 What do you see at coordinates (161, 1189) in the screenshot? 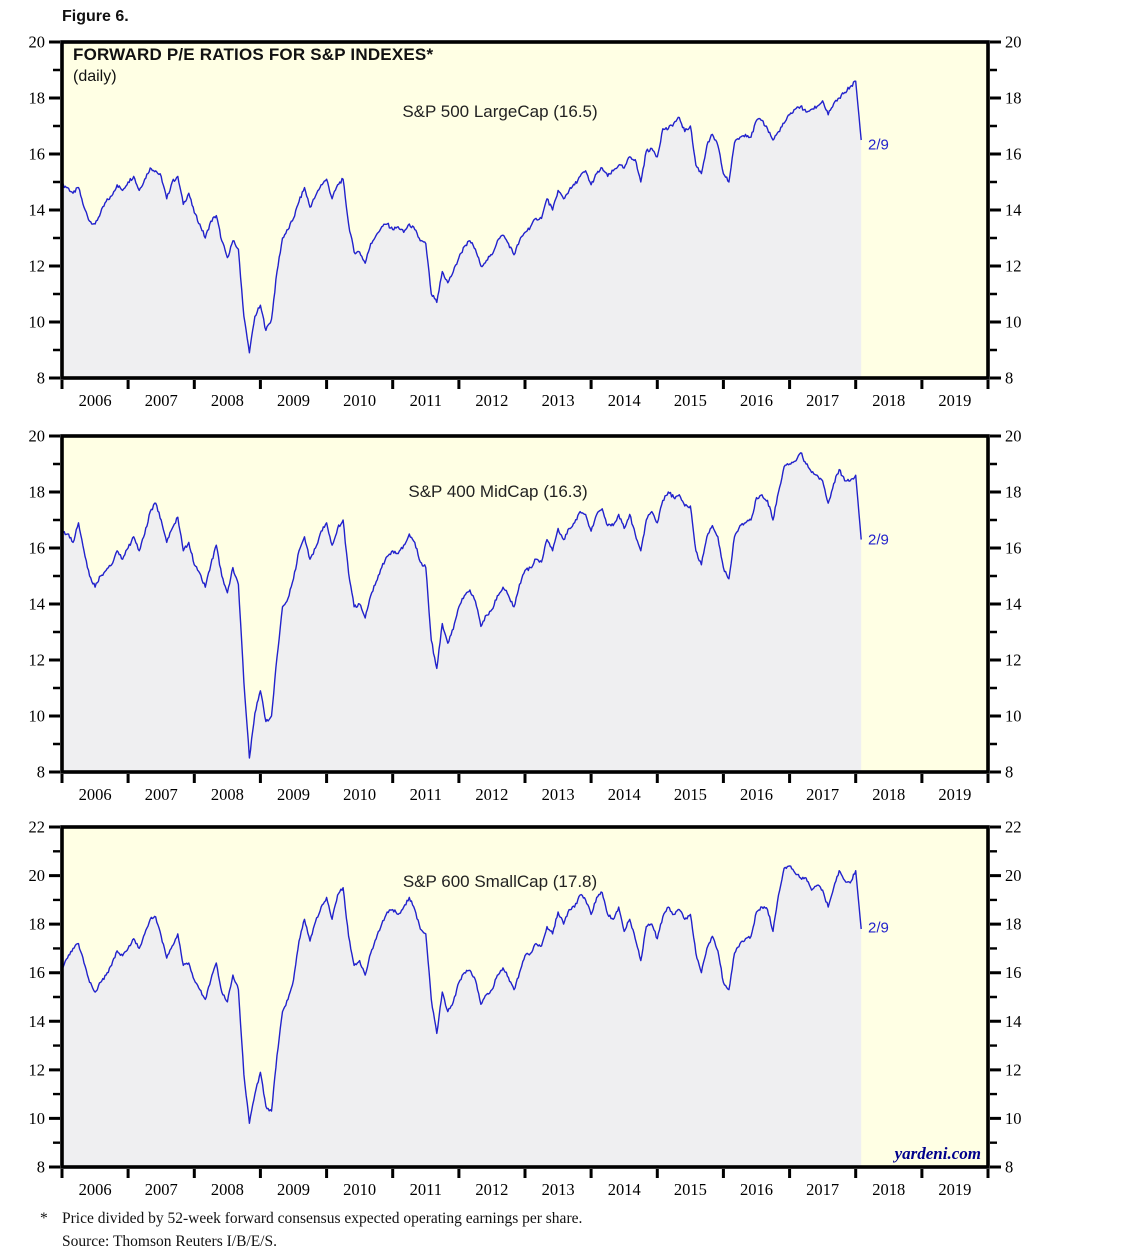
I see `year-label: 2007` at bounding box center [161, 1189].